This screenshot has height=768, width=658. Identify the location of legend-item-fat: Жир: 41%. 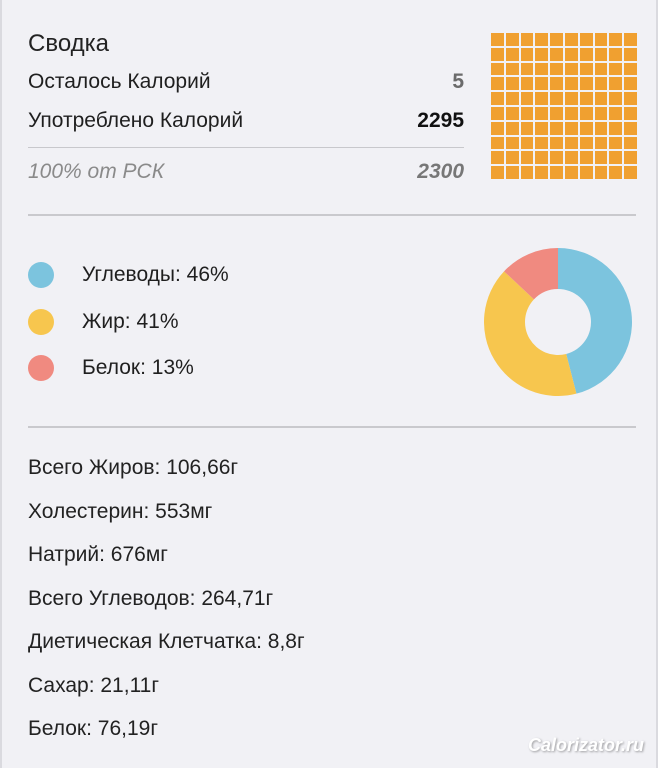
(103, 322).